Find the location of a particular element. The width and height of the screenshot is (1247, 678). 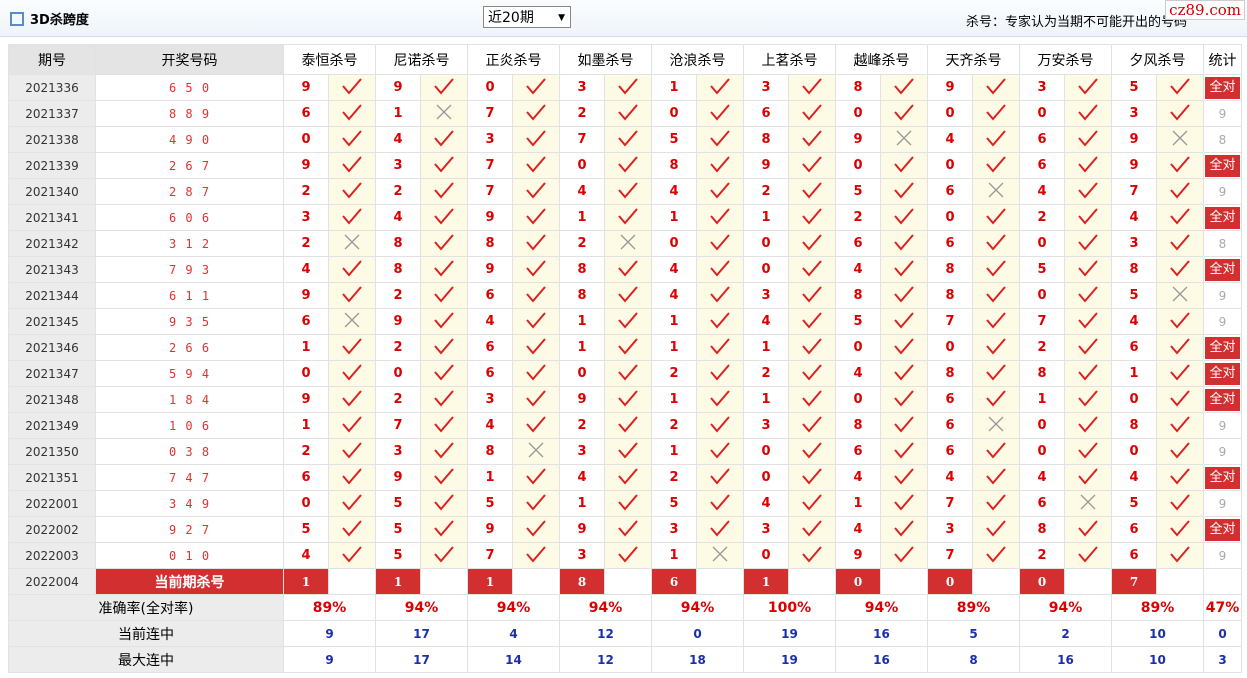

kill-number: 3 is located at coordinates (766, 529).